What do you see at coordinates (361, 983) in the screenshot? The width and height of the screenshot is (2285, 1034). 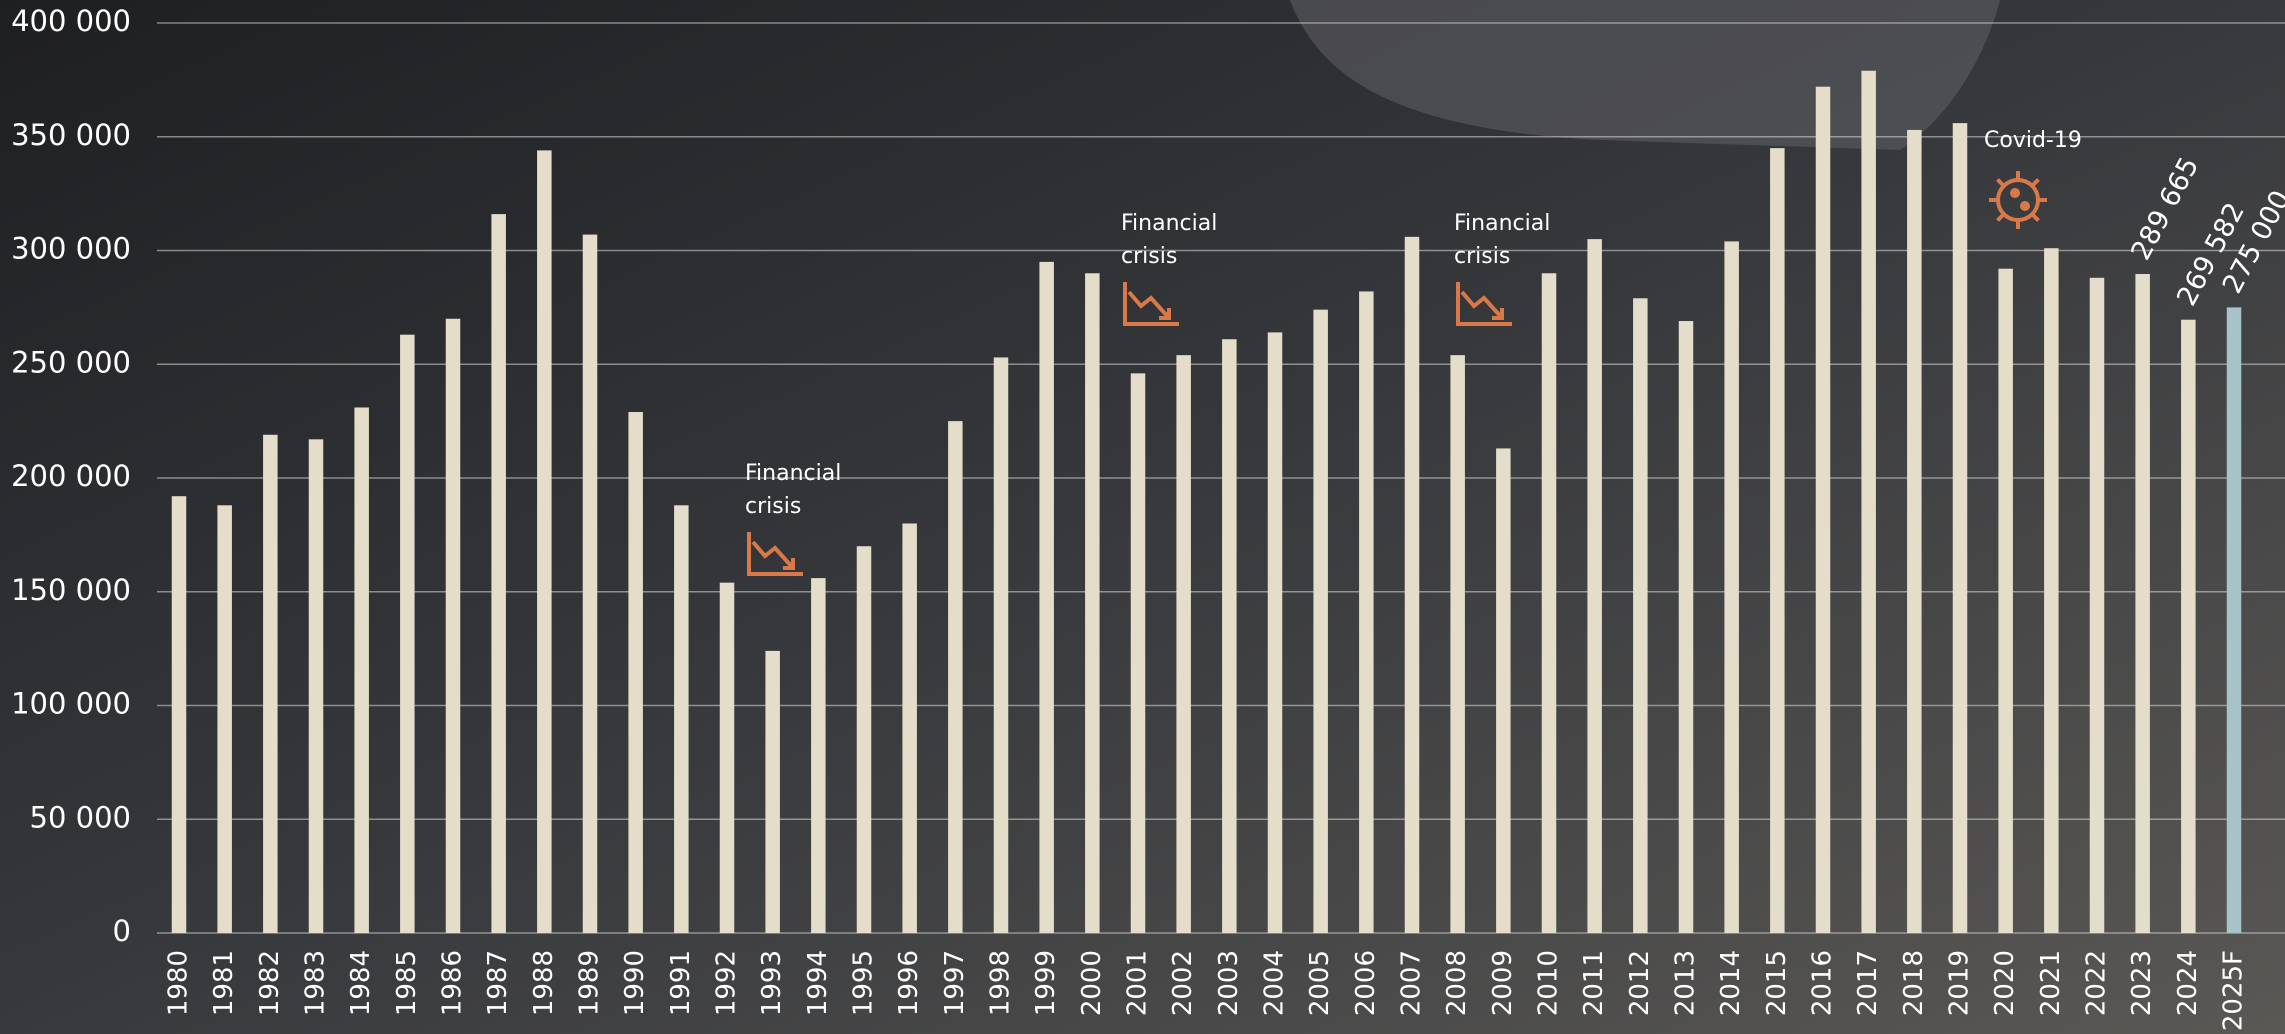 I see `x-tick-label: 1984` at bounding box center [361, 983].